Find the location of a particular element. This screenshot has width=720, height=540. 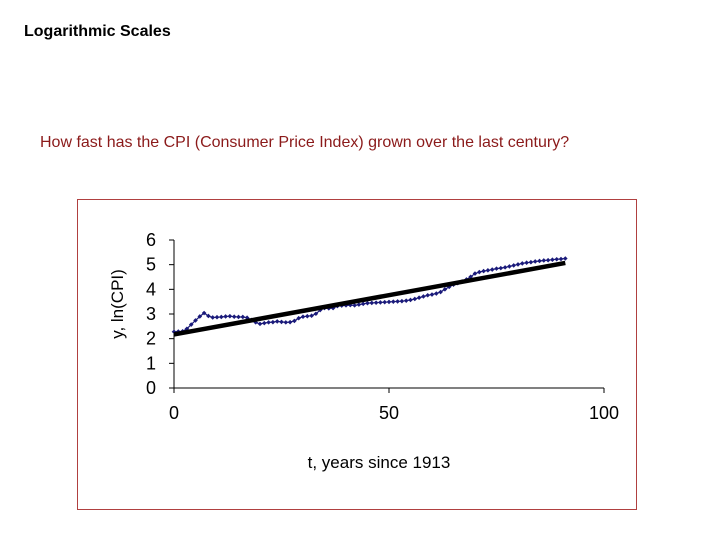

linear-trend-line is located at coordinates (369, 298).